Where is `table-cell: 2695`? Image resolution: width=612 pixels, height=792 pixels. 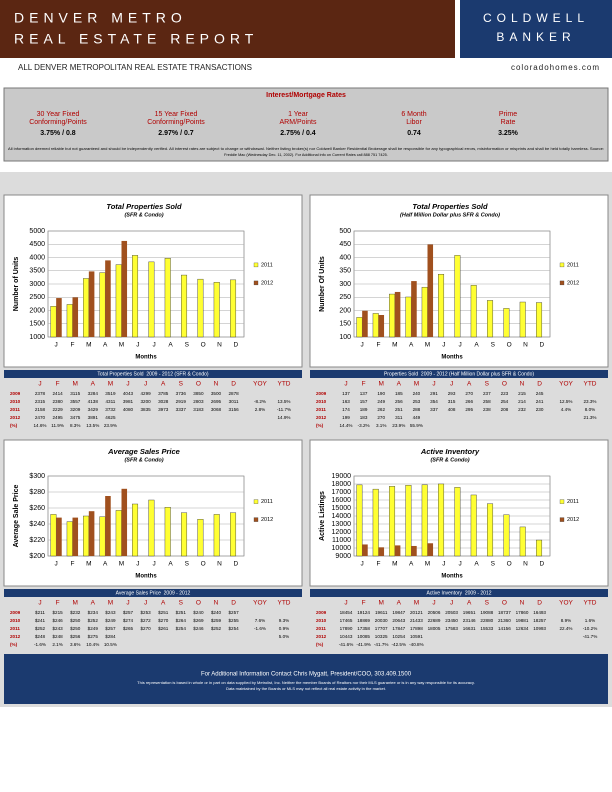 table-cell: 2695 is located at coordinates (216, 401).